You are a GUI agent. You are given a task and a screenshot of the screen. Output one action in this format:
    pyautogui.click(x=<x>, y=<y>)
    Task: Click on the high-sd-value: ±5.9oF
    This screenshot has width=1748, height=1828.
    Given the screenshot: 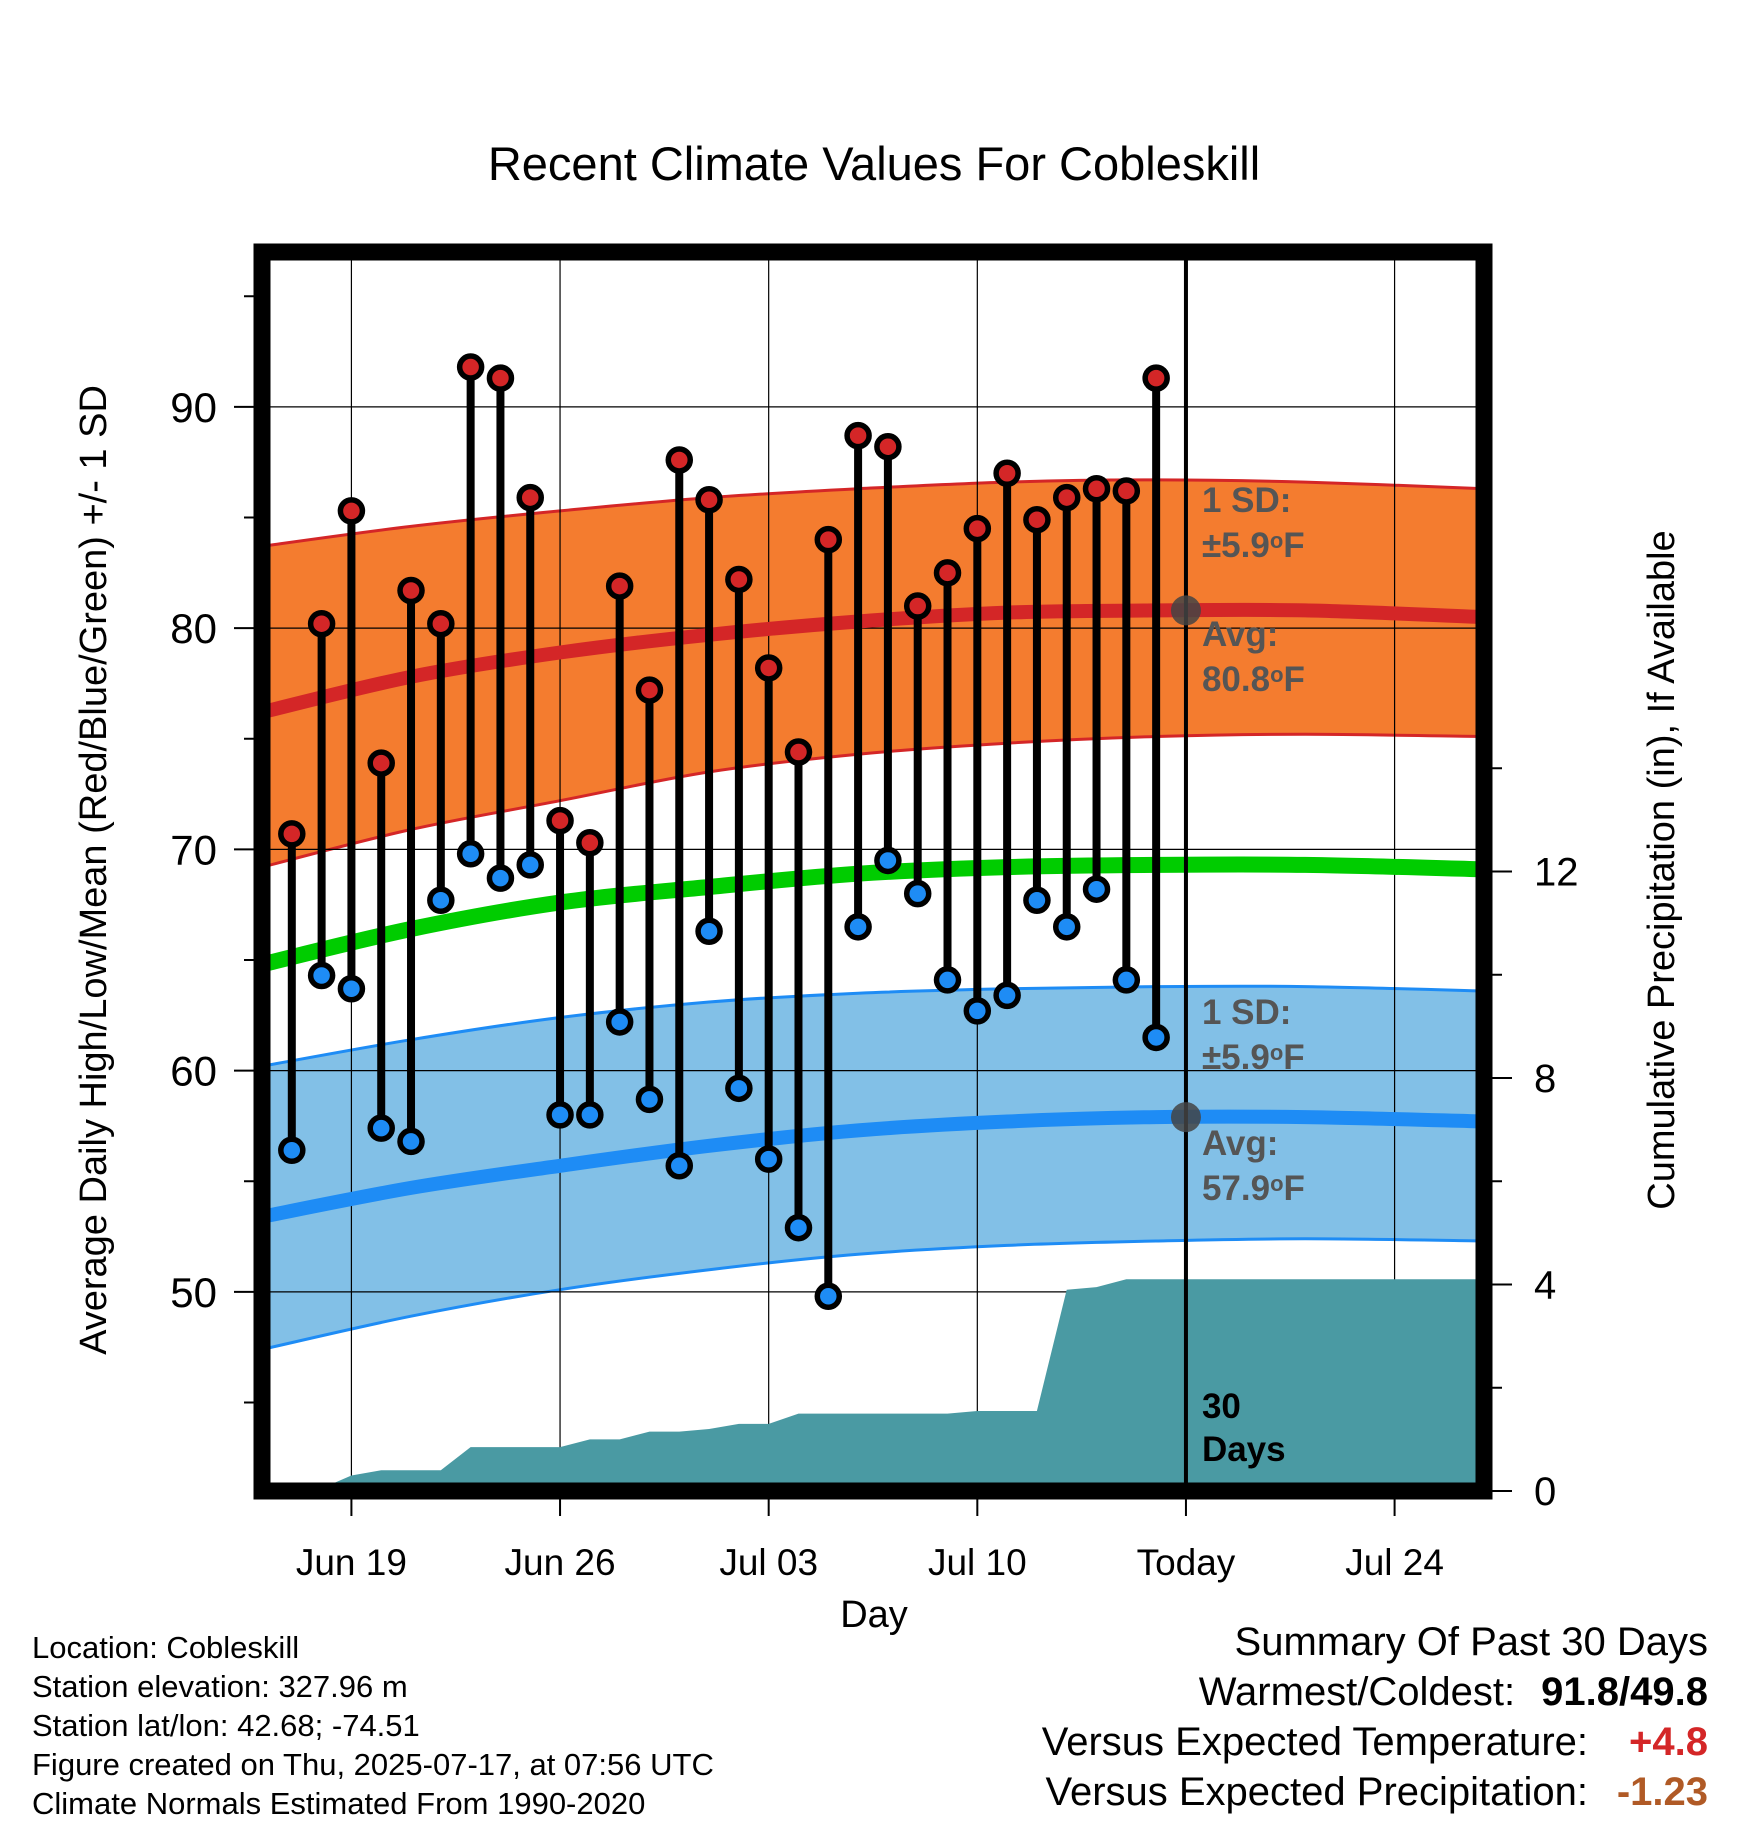 What is the action you would take?
    pyautogui.click(x=1253, y=545)
    